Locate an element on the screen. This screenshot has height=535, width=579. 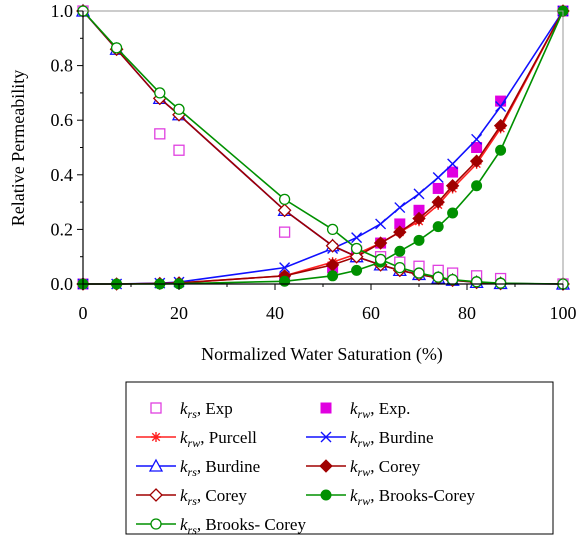
legend-item: krs, Exp is located at coordinates (191, 410).